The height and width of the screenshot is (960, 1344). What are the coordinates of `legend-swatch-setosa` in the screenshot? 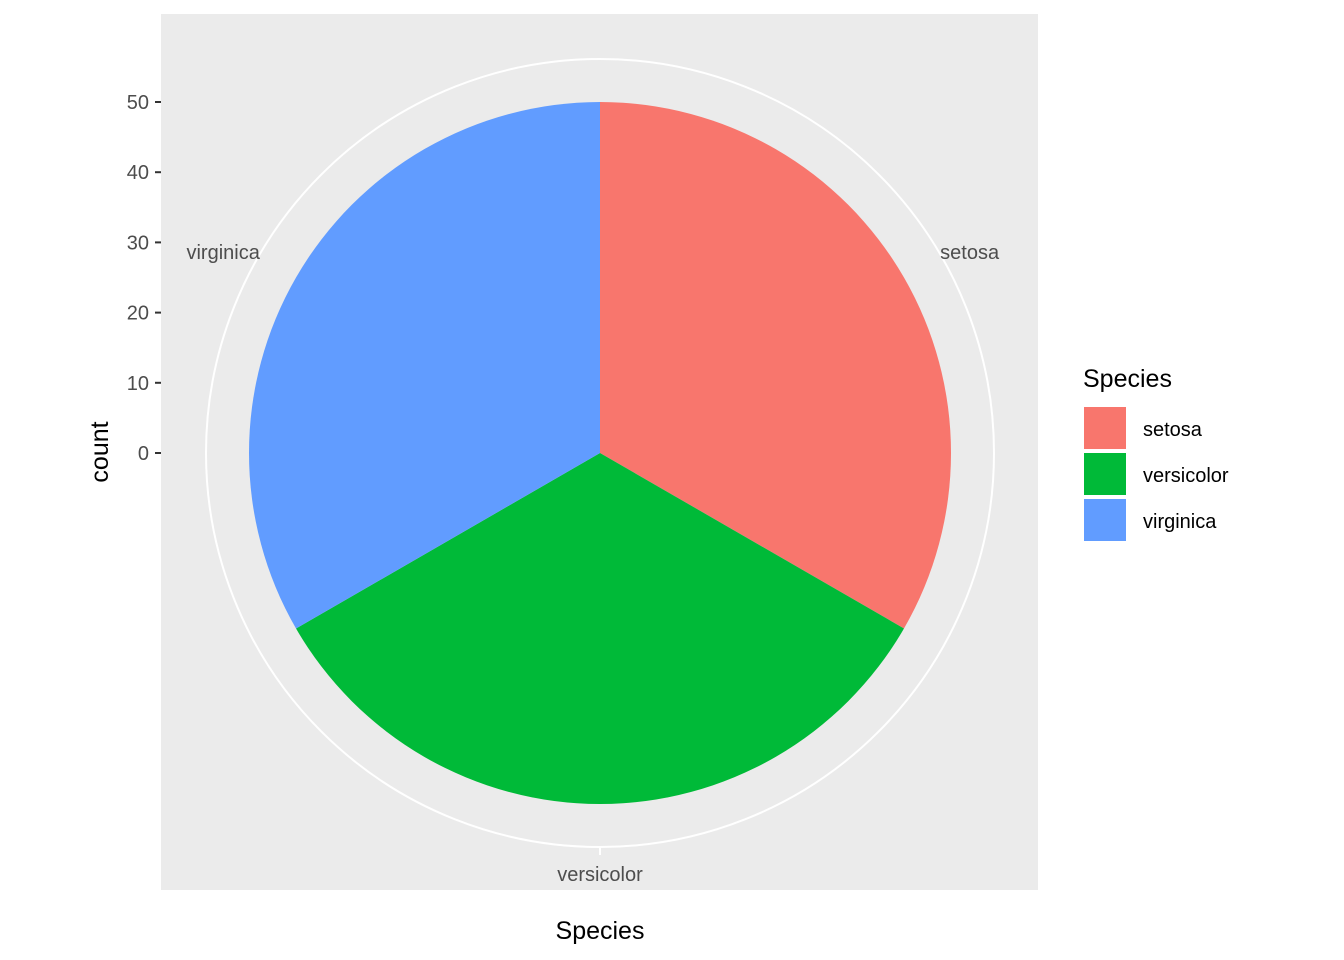 It's located at (1105, 428).